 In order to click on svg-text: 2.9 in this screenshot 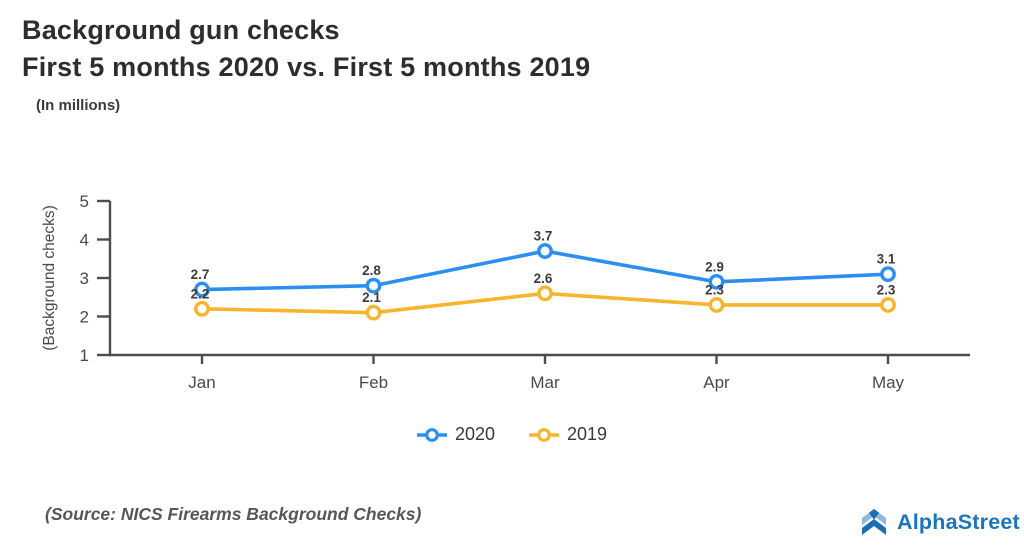, I will do `click(714, 266)`.